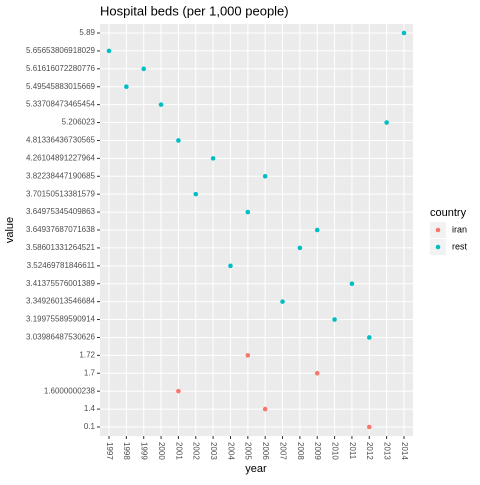  Describe the element at coordinates (70, 390) in the screenshot. I see `y-tick-label: 1.6000000238` at that location.